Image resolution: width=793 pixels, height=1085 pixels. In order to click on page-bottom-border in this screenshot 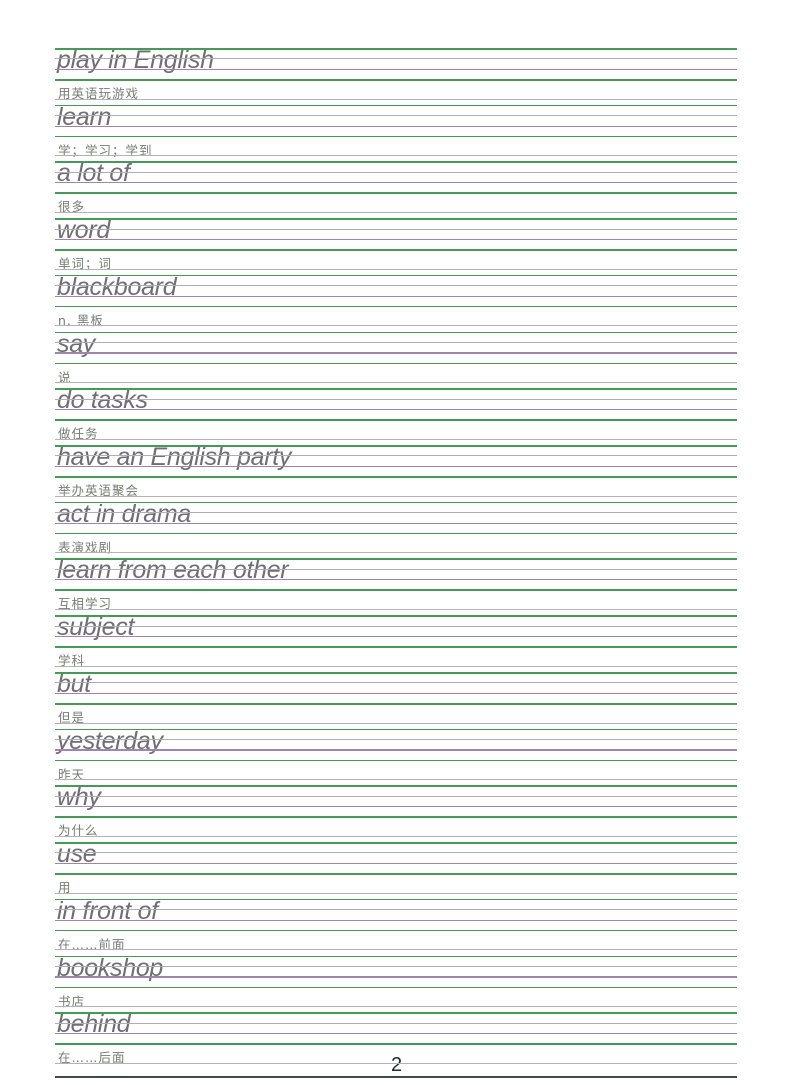, I will do `click(396, 1077)`.